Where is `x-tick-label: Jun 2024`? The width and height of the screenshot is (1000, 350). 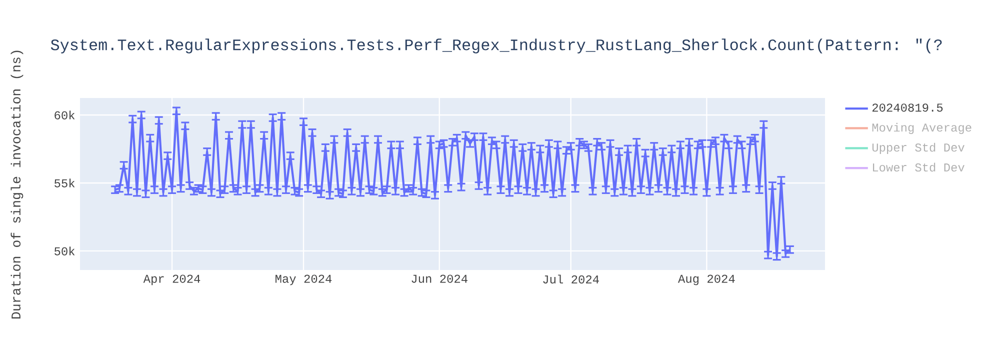
x-tick-label: Jun 2024 is located at coordinates (440, 278).